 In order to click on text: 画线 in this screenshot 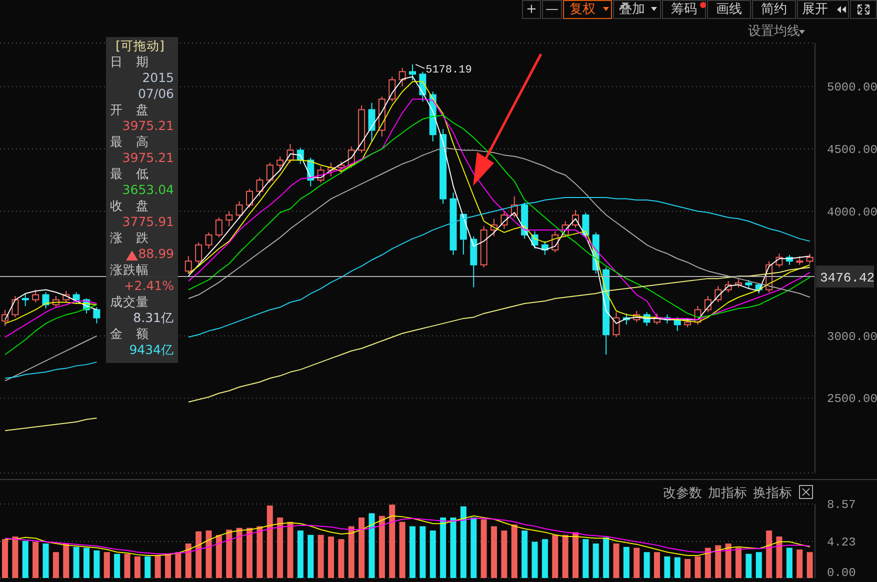, I will do `click(729, 9)`.